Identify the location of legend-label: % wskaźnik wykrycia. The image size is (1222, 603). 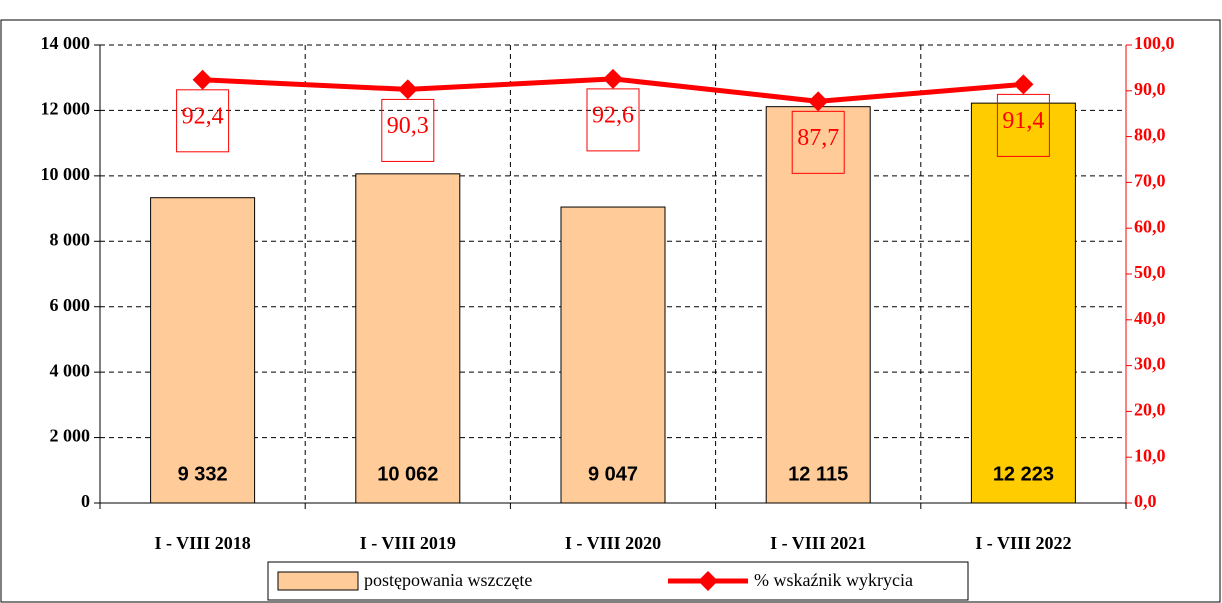
(833, 580).